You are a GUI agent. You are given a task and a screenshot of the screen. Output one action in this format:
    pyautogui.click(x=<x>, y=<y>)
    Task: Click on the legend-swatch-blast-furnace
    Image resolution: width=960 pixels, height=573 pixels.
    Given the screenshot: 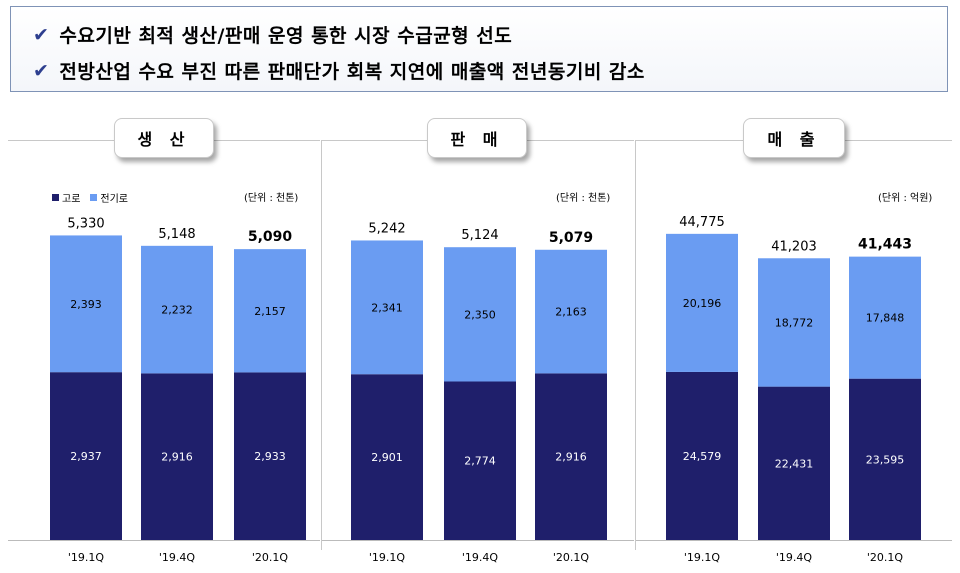 What is the action you would take?
    pyautogui.click(x=55, y=197)
    